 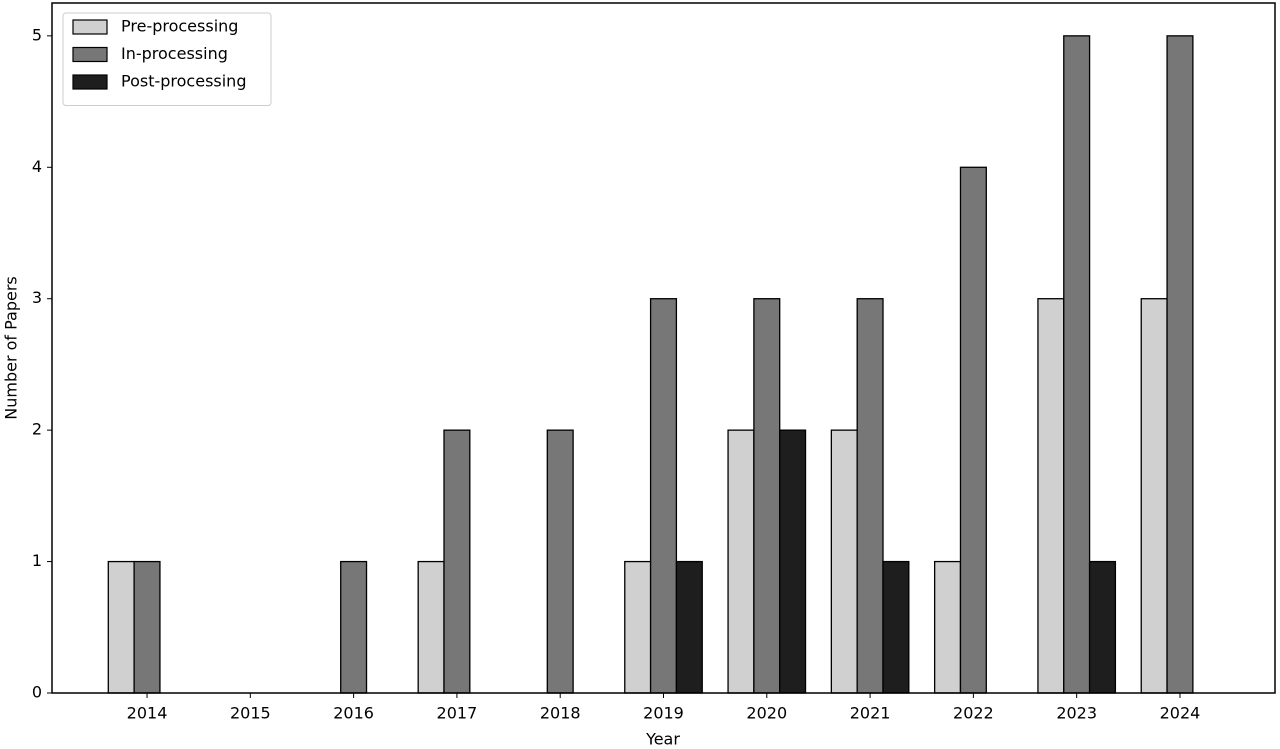 I want to click on y-tick-label: 5, so click(x=37, y=34).